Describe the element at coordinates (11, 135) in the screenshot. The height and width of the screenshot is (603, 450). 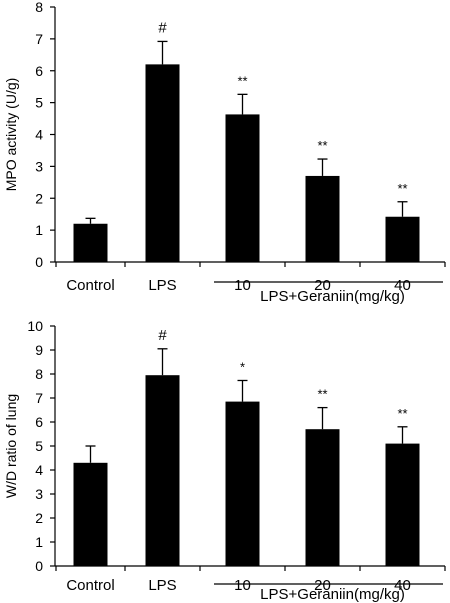
I see `y-axis-label: MPO activity (U/g)` at that location.